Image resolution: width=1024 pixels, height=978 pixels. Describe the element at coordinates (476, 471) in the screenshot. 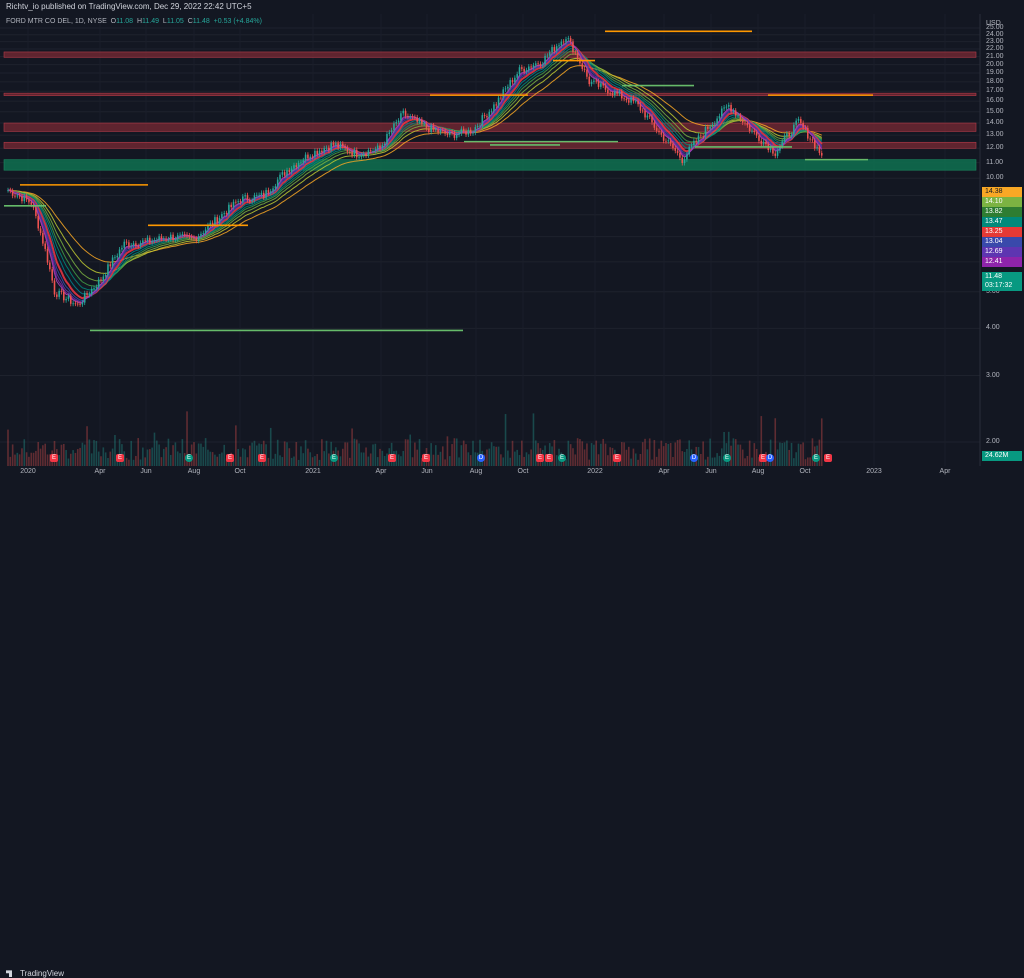

I see `x-tick-label: Aug` at that location.